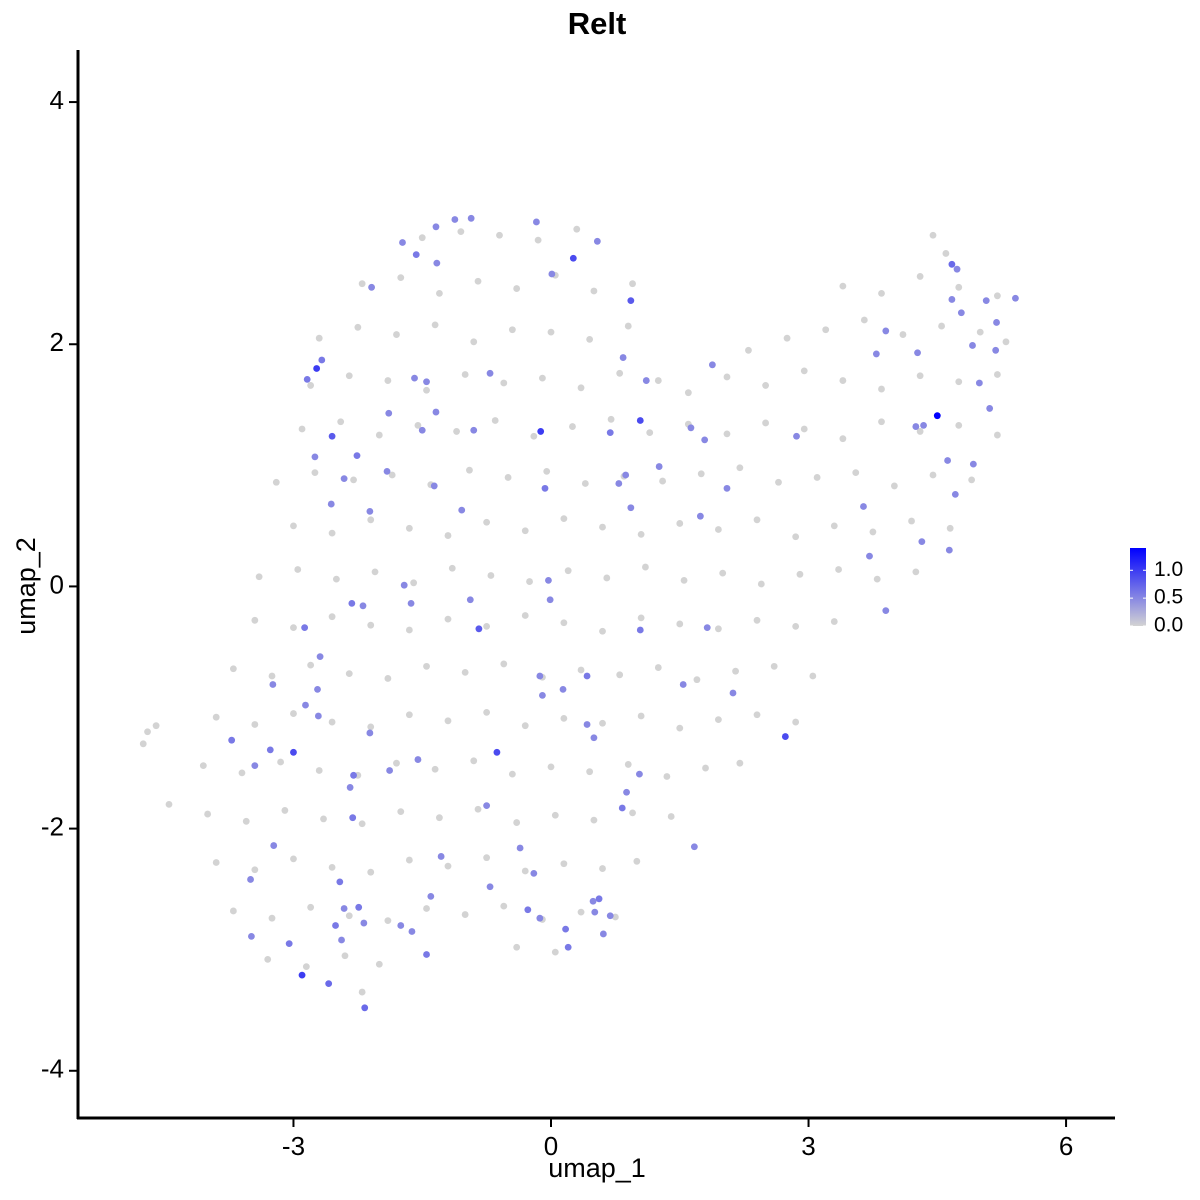  I want to click on colorbar-tick-label: 0.5, so click(1168, 597).